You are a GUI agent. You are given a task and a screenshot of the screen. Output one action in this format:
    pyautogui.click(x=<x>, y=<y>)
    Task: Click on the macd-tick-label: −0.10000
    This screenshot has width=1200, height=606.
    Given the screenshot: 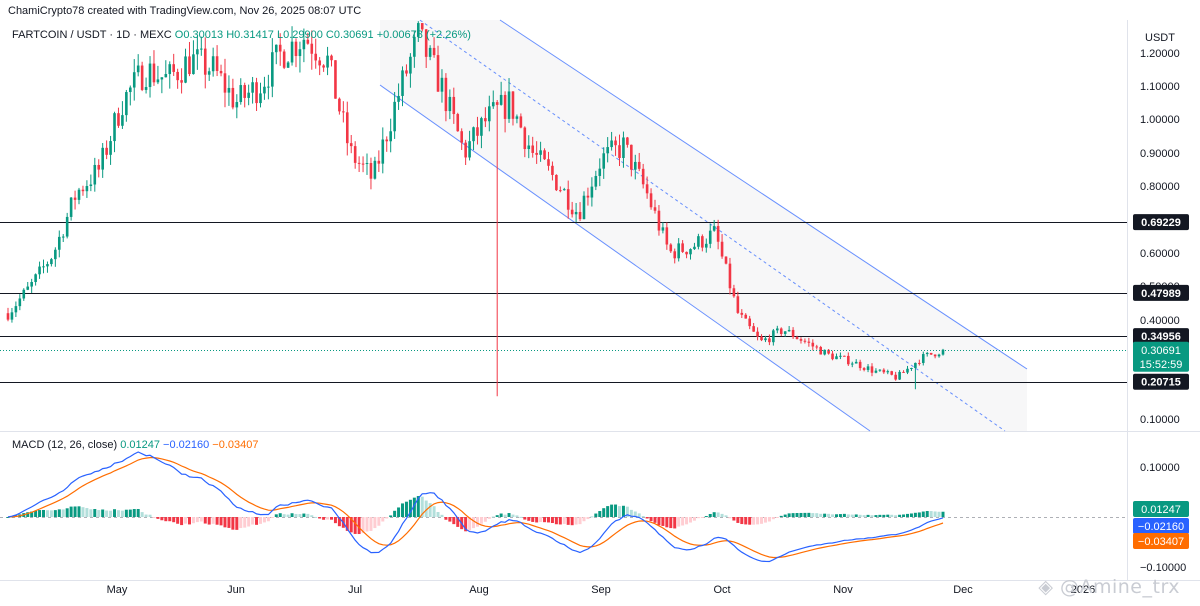 What is the action you would take?
    pyautogui.click(x=1163, y=568)
    